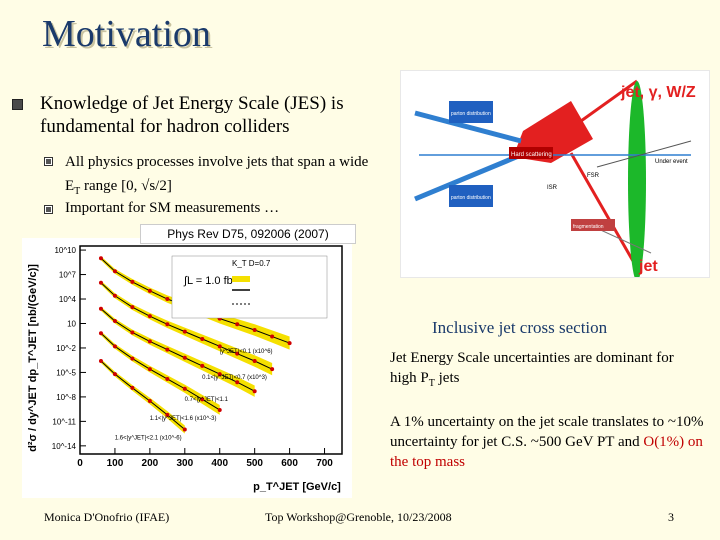 Image resolution: width=720 pixels, height=540 pixels. I want to click on slide-title: Motivation, so click(126, 34).